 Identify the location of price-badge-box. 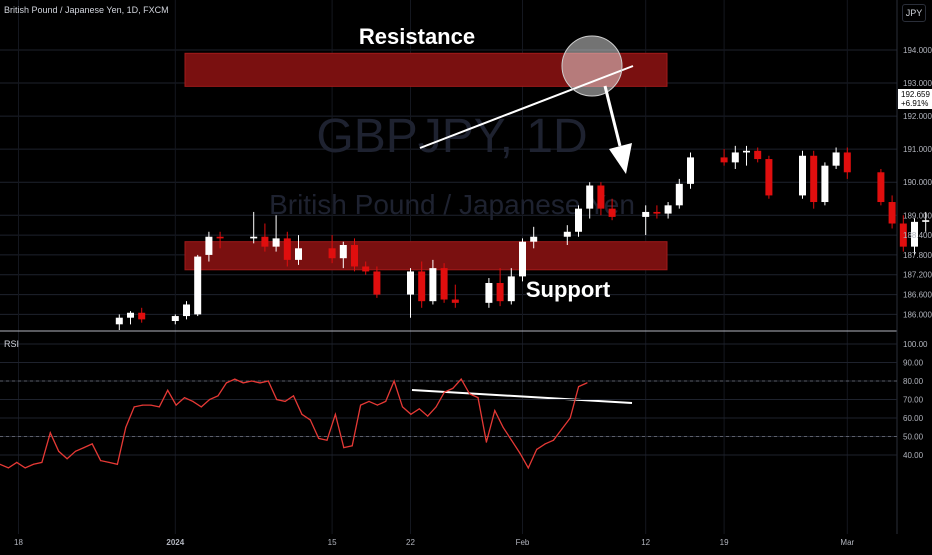
(915, 99).